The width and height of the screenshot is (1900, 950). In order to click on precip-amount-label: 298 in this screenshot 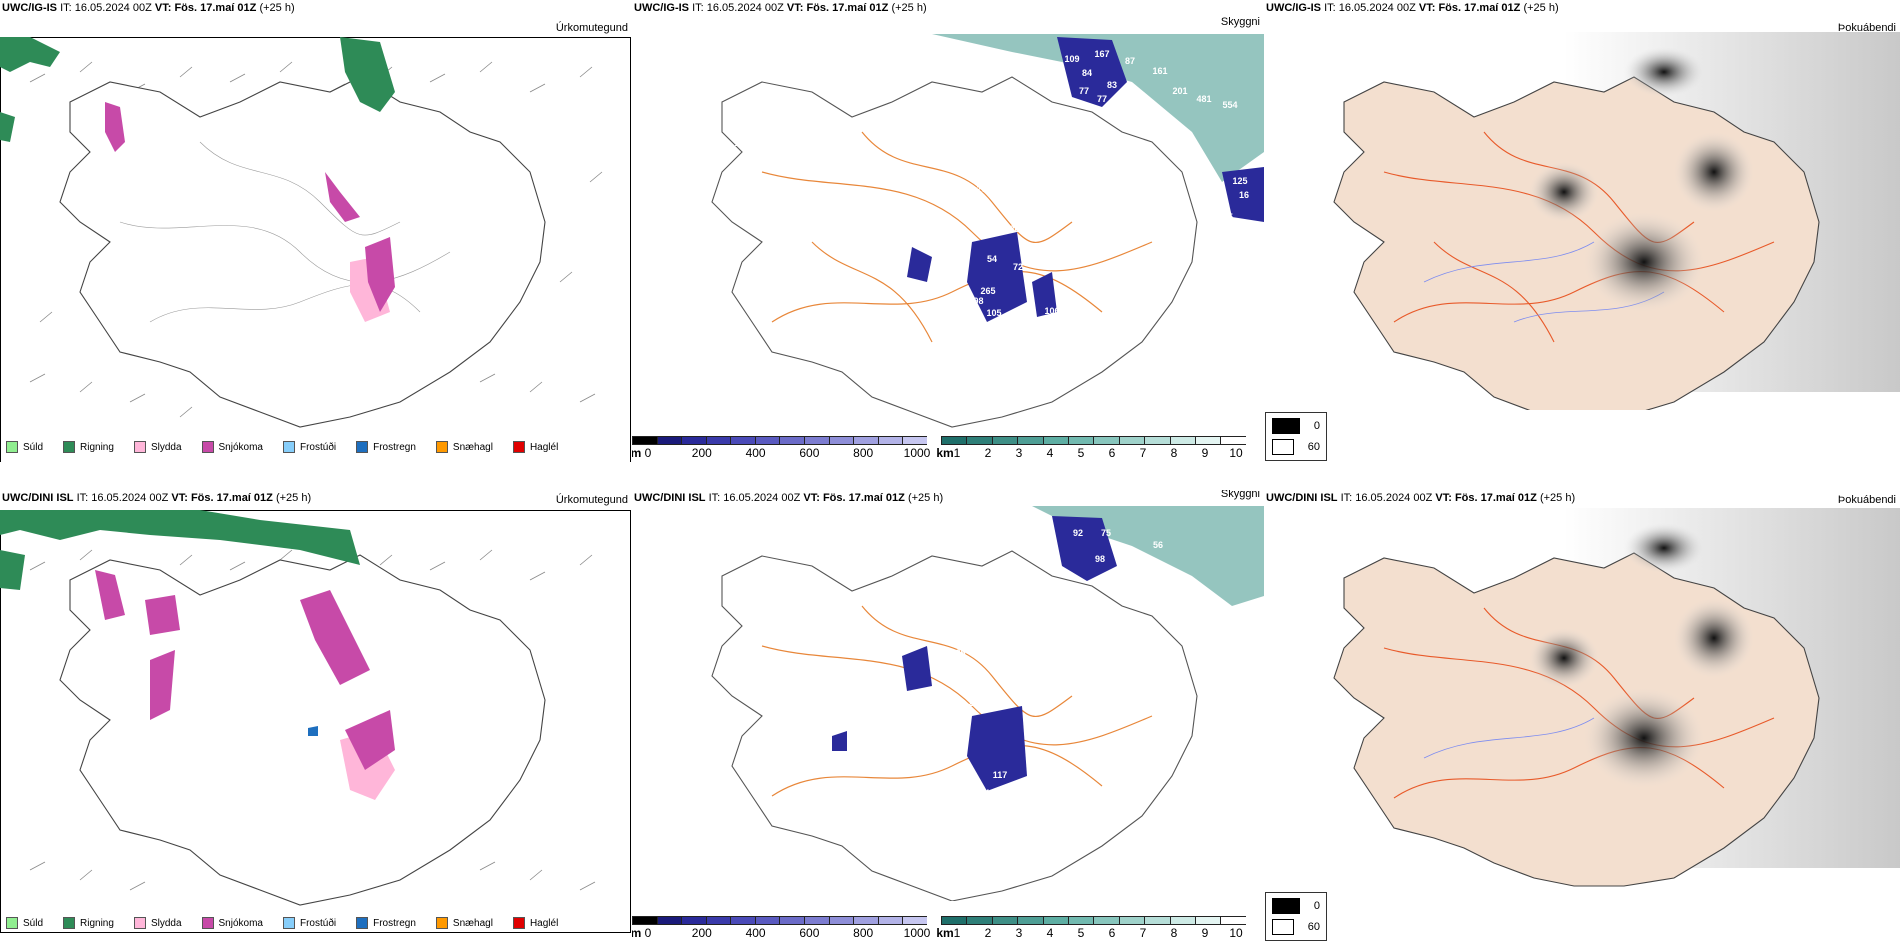, I will do `click(975, 703)`.